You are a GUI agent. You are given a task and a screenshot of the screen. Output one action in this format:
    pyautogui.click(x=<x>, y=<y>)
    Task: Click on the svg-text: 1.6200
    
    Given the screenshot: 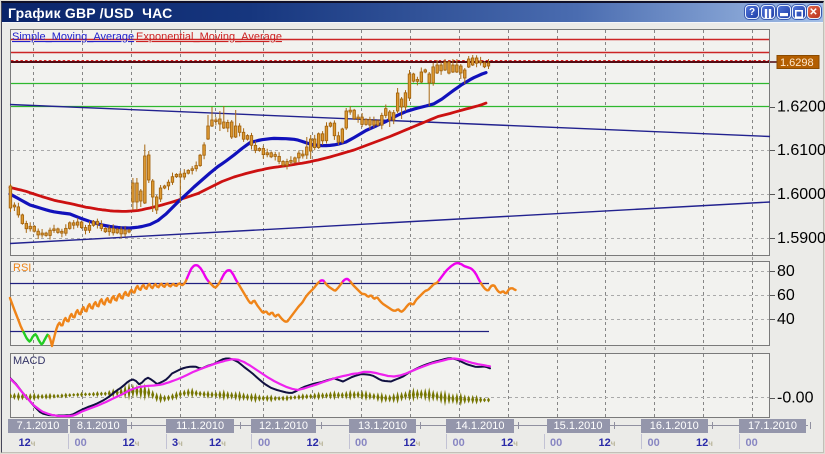 What is the action you would take?
    pyautogui.click(x=801, y=107)
    